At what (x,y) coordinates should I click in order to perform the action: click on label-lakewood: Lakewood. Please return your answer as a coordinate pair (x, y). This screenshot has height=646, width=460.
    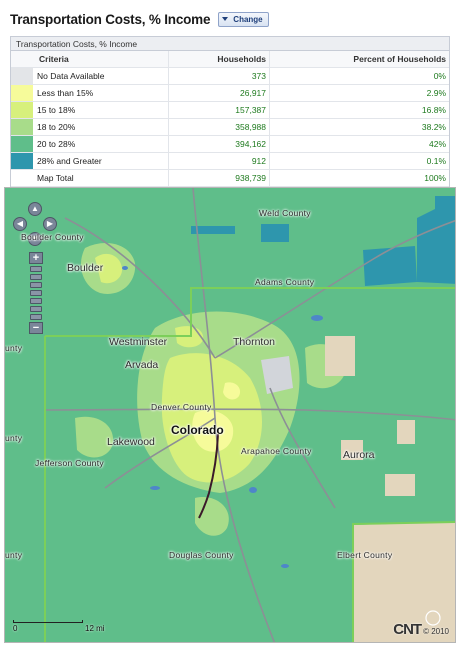
    Looking at the image, I should click on (131, 442).